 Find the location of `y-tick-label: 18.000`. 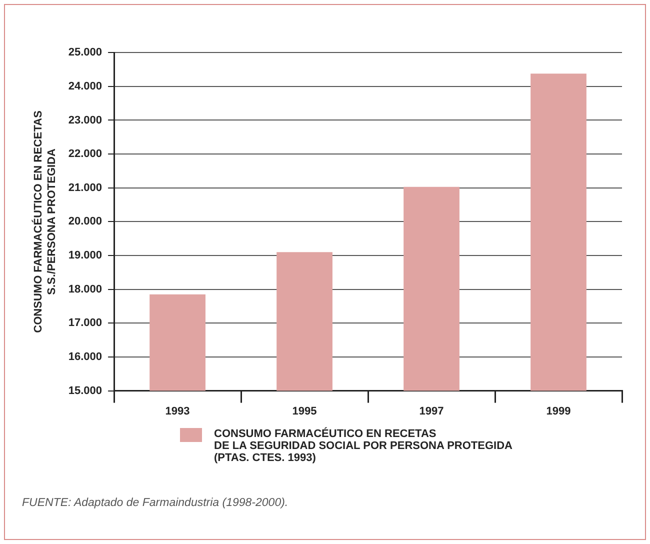

y-tick-label: 18.000 is located at coordinates (85, 289).